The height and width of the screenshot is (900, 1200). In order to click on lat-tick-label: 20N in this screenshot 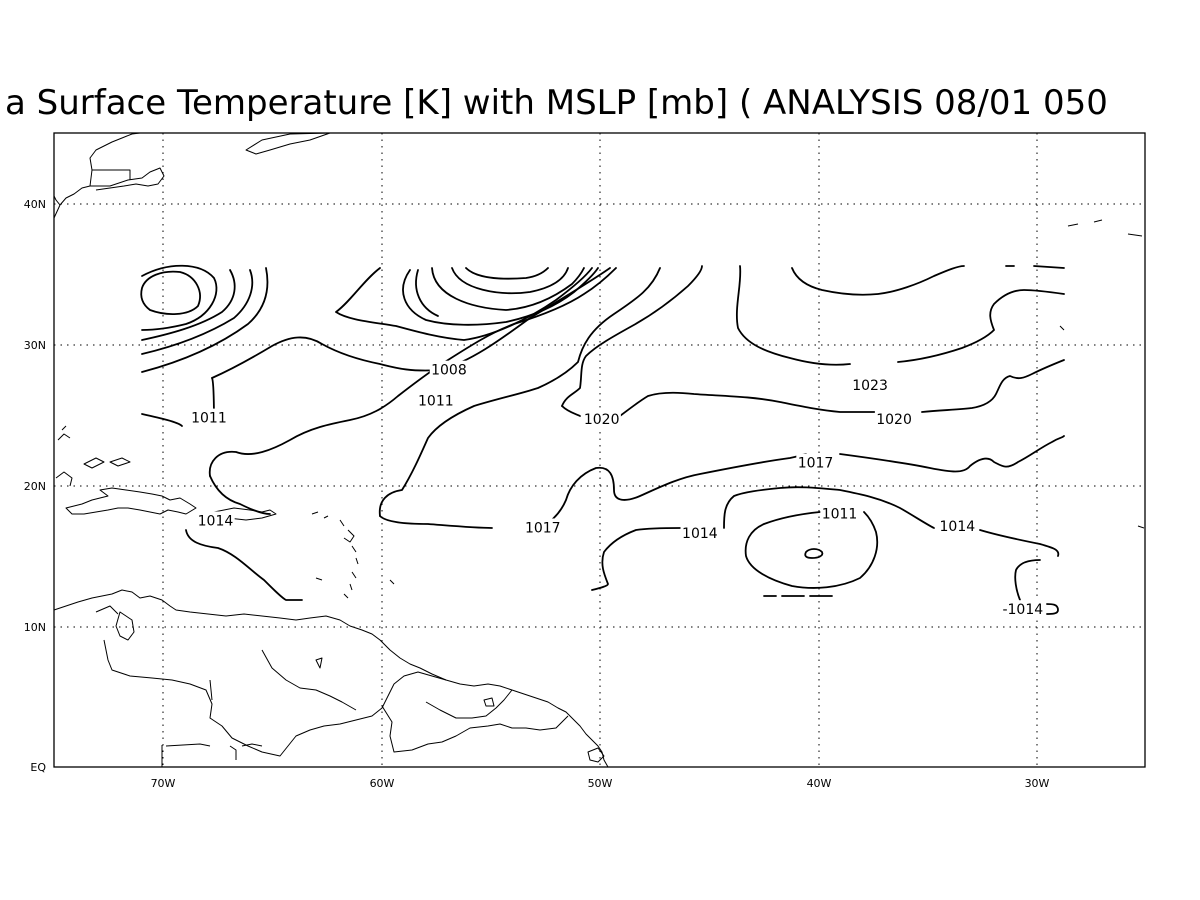, I will do `click(35, 486)`.